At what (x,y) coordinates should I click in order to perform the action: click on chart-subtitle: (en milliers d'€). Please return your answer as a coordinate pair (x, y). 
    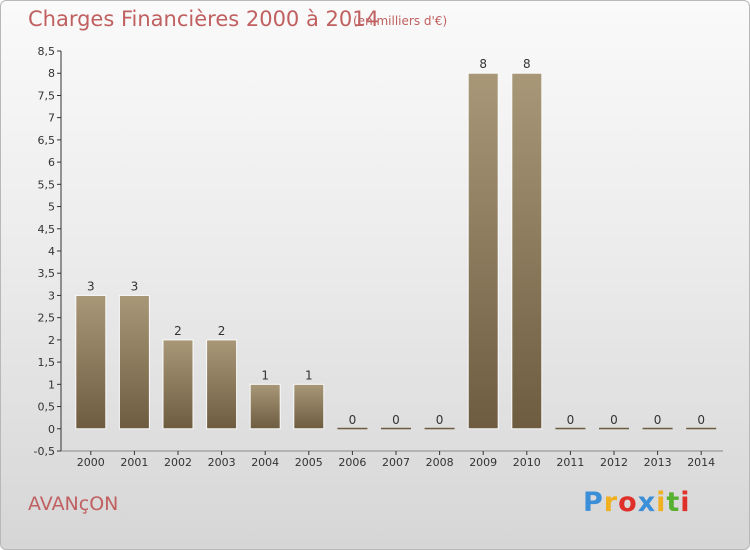
    Looking at the image, I should click on (400, 21).